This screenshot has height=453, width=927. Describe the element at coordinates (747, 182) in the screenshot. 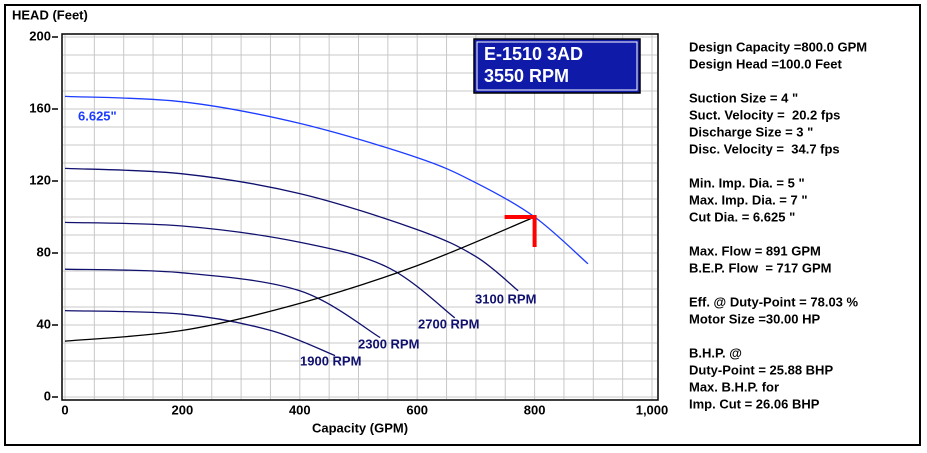

I see `info-line: Min. Imp. Dia. = 5 "` at that location.